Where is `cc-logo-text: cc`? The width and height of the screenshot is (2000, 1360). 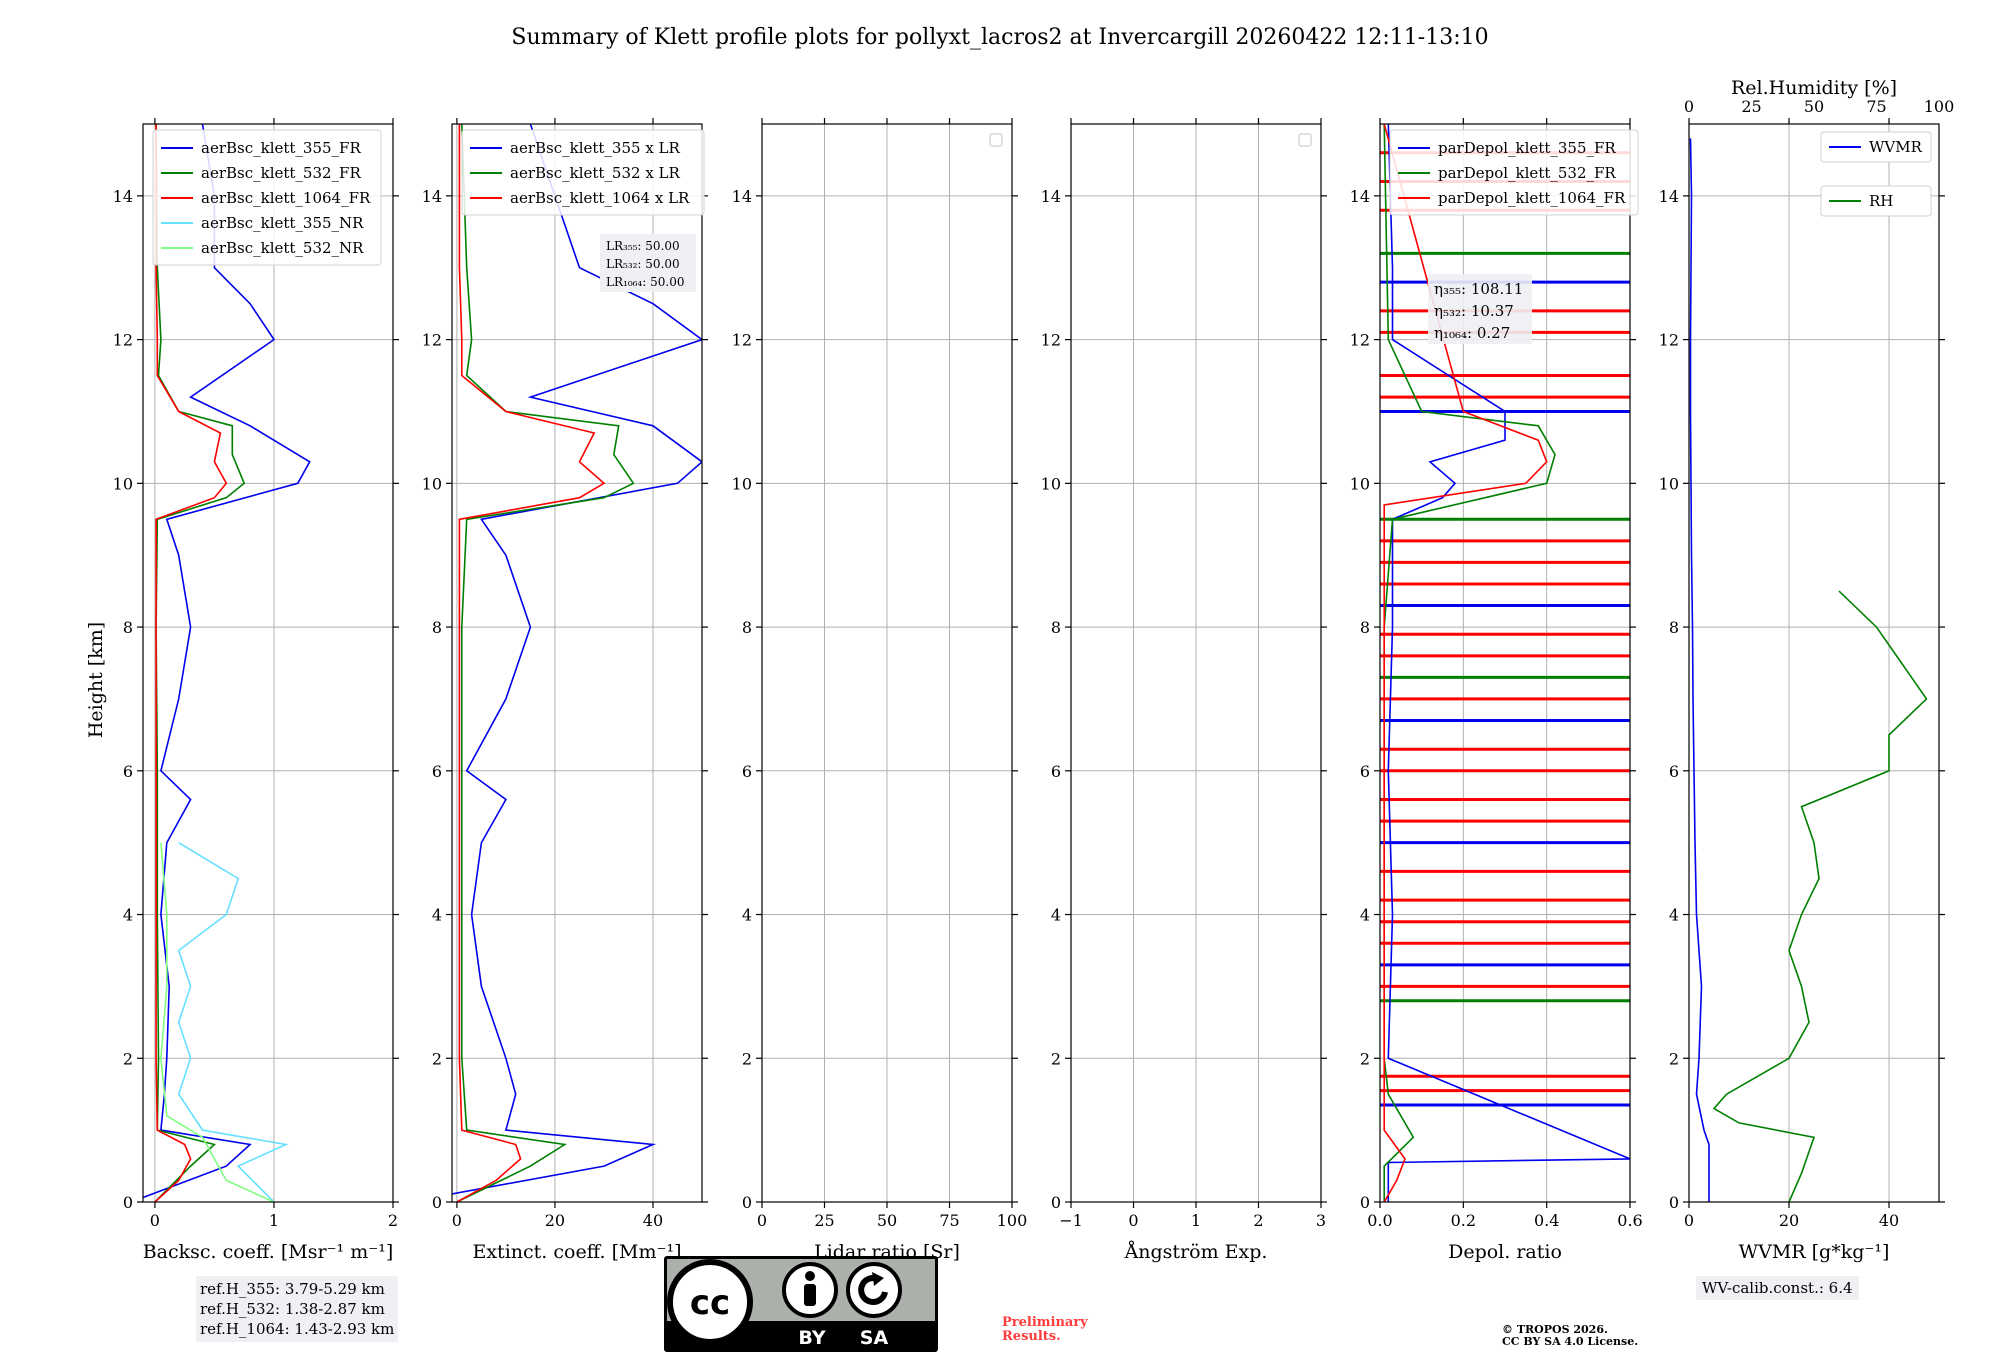
cc-logo-text: cc is located at coordinates (710, 1303).